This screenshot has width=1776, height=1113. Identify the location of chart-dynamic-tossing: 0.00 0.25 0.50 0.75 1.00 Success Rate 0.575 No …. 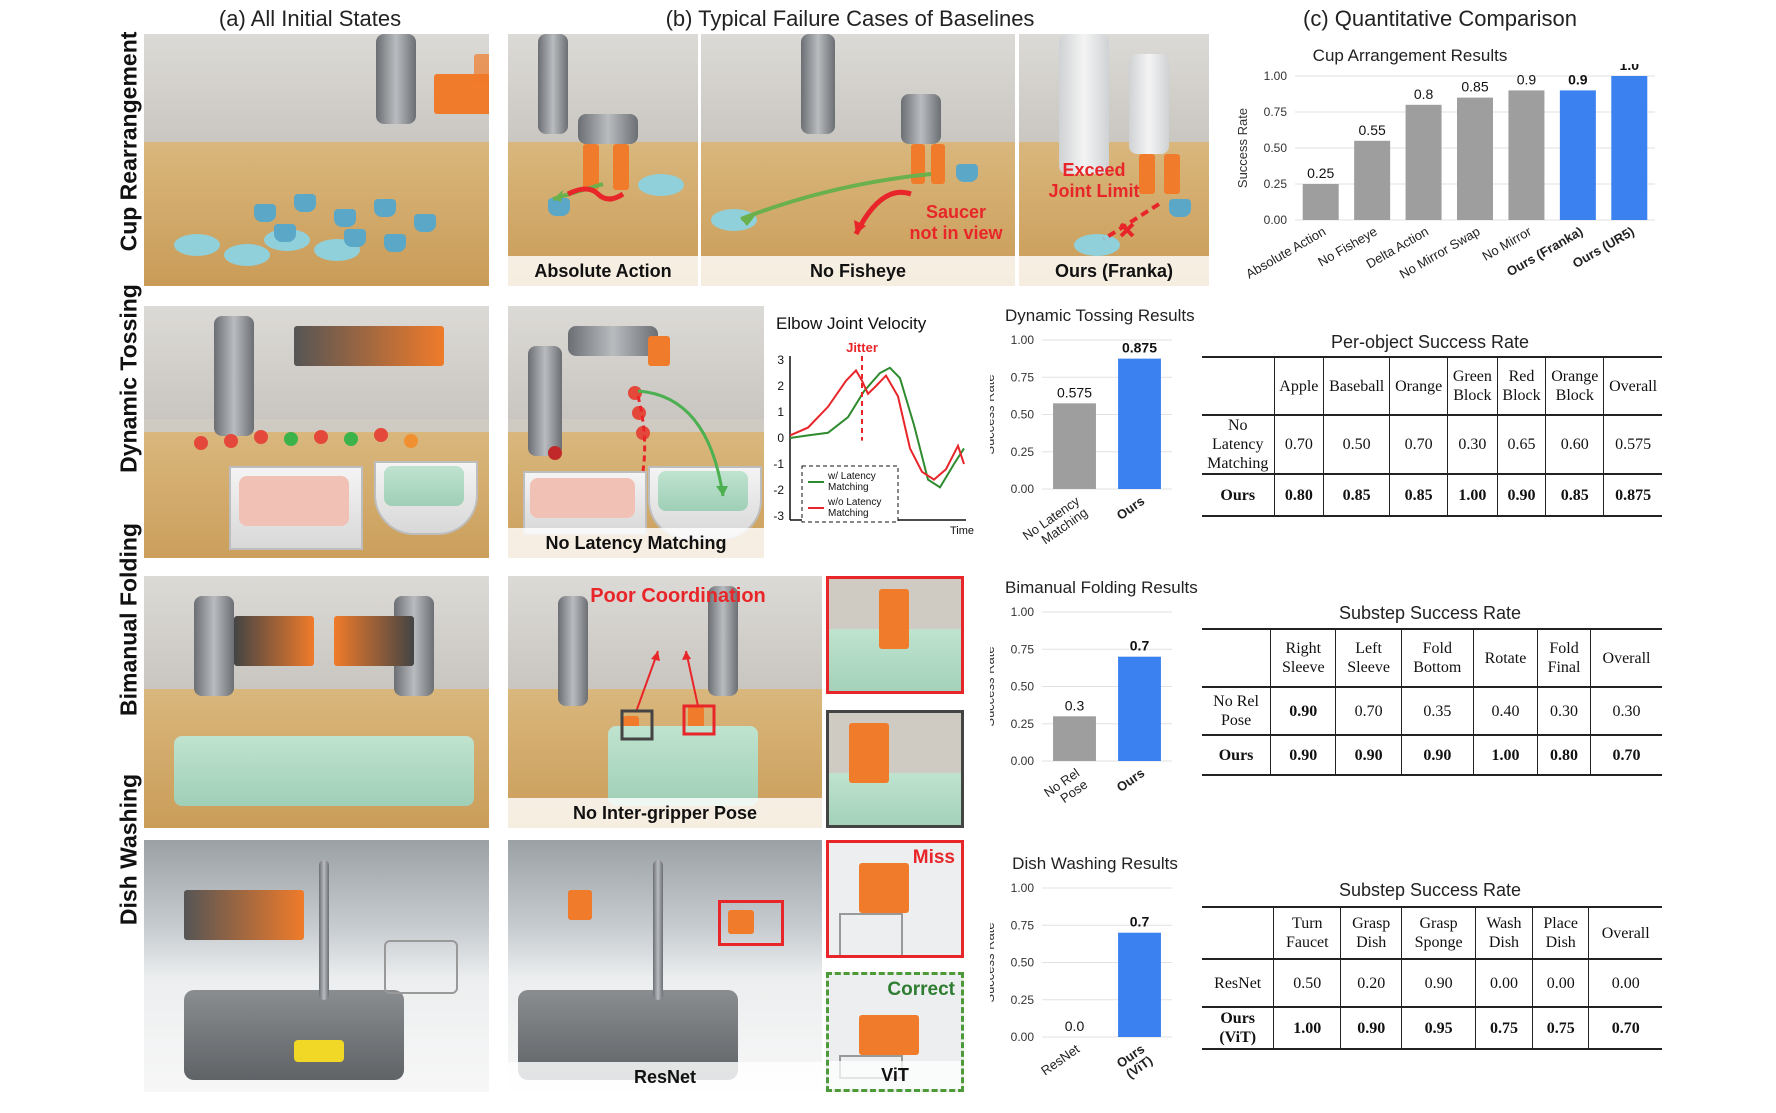
(1081, 440).